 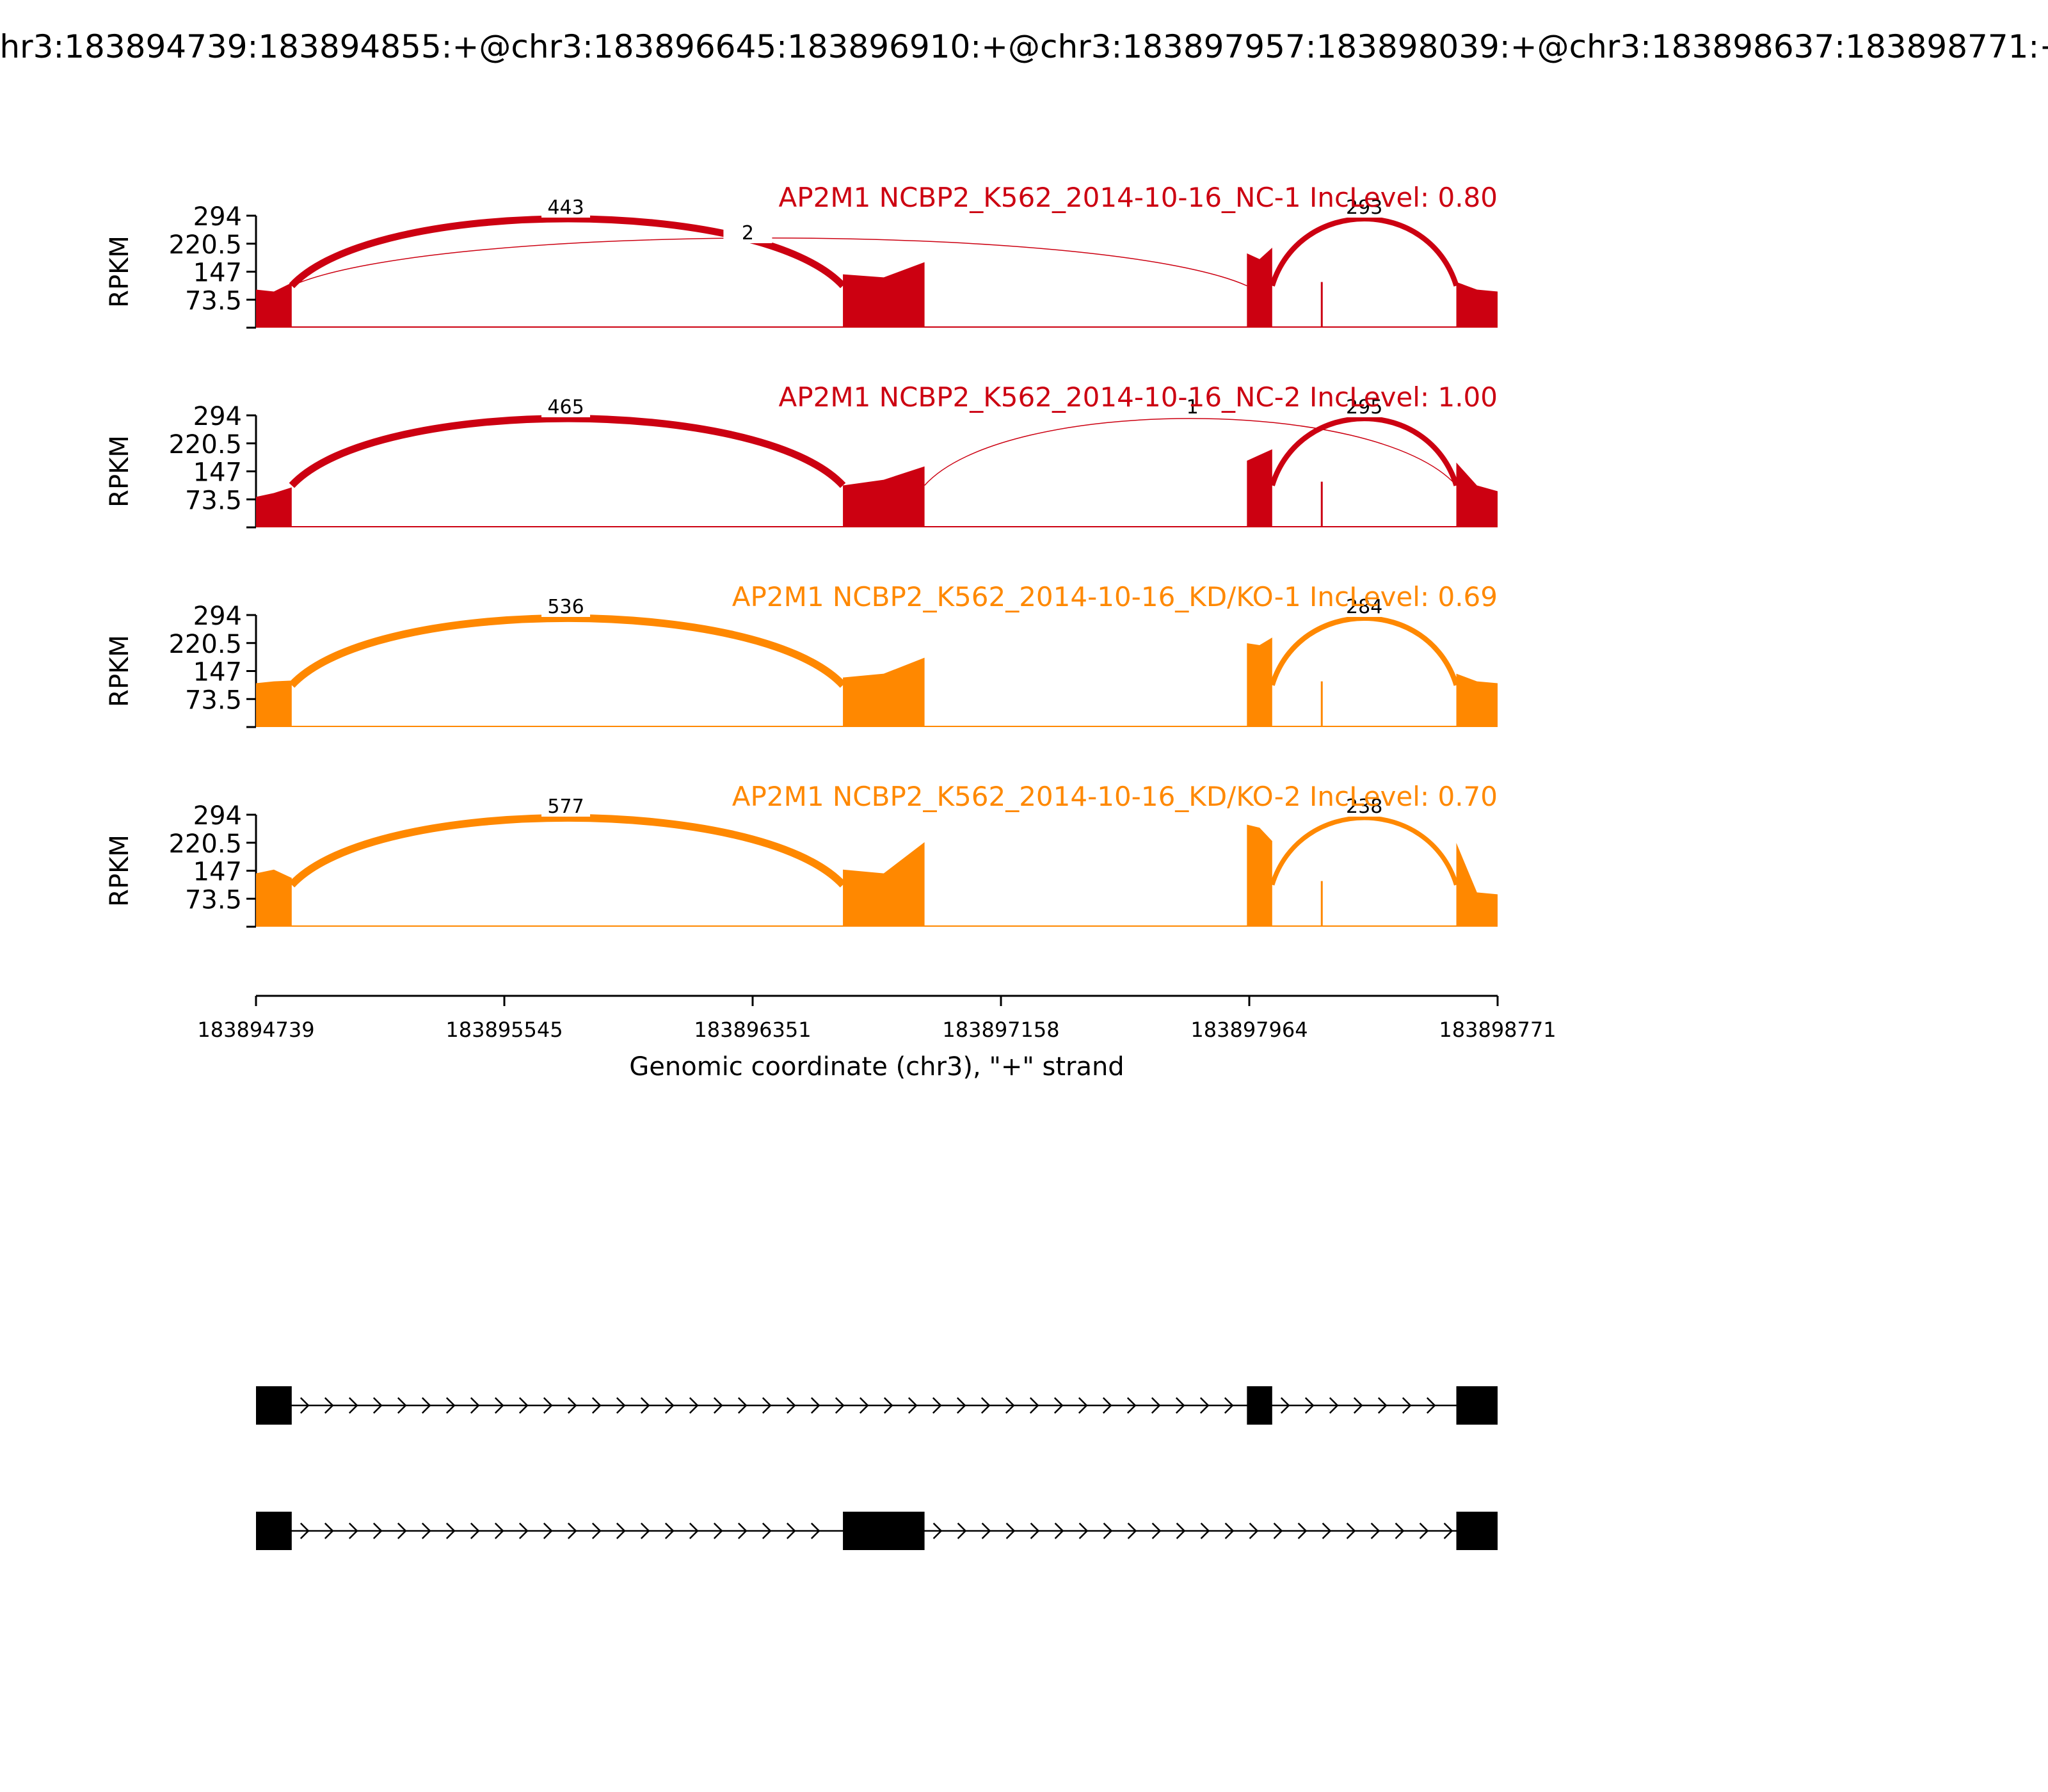 What do you see at coordinates (1000, 1030) in the screenshot?
I see `x-tick-label: 183897158` at bounding box center [1000, 1030].